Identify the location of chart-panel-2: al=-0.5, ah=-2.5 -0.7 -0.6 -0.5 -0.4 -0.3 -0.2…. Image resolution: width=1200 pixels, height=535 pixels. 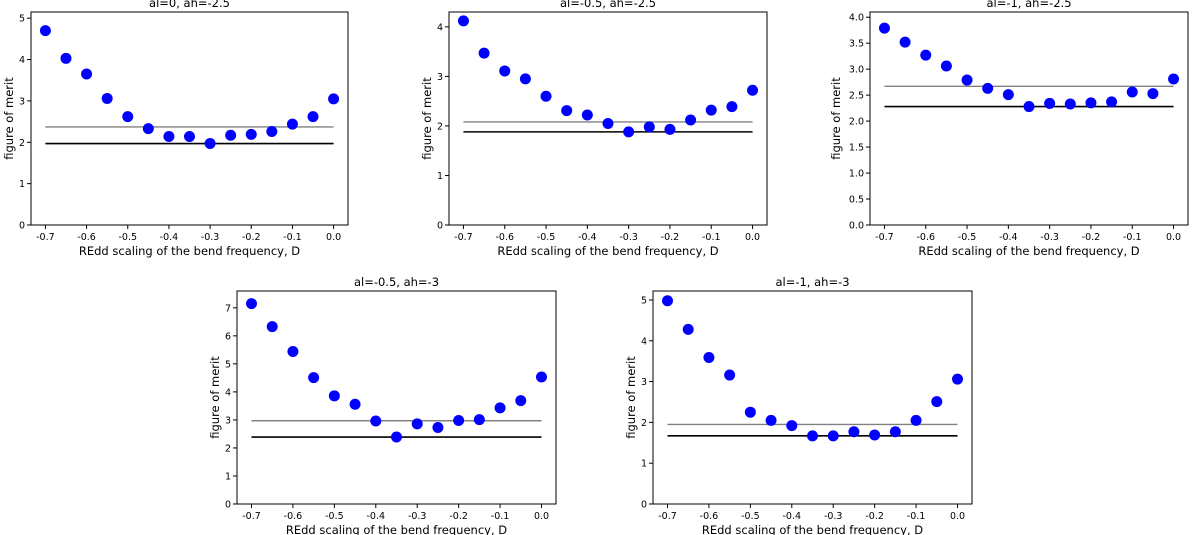
(594, 129).